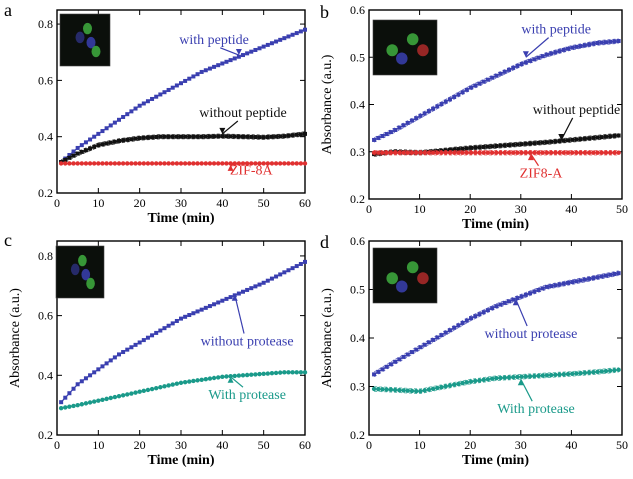 The width and height of the screenshot is (633, 479). Describe the element at coordinates (357, 57) in the screenshot. I see `y-tick-label: 0.5` at that location.